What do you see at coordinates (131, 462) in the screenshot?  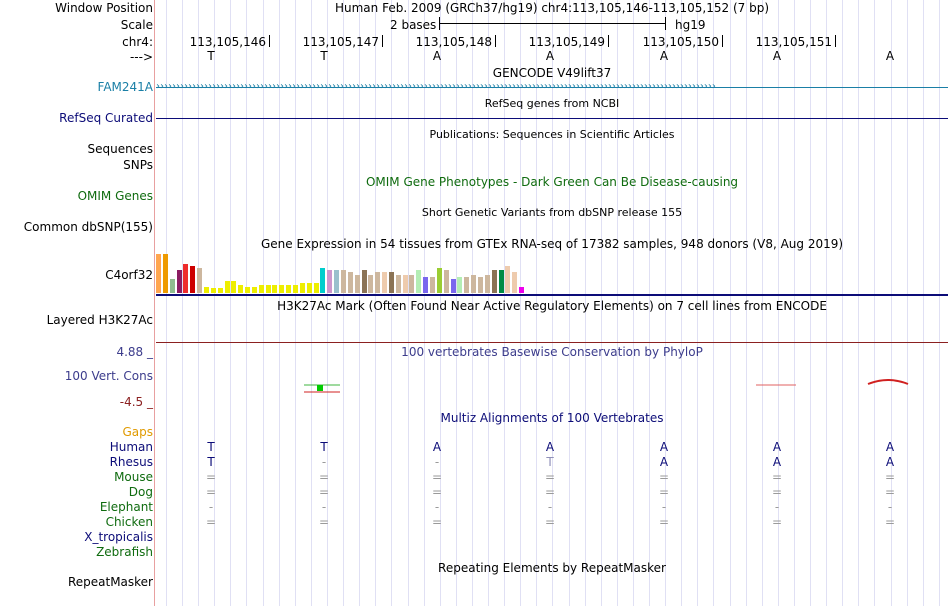 I see `species-label: Rhesus` at bounding box center [131, 462].